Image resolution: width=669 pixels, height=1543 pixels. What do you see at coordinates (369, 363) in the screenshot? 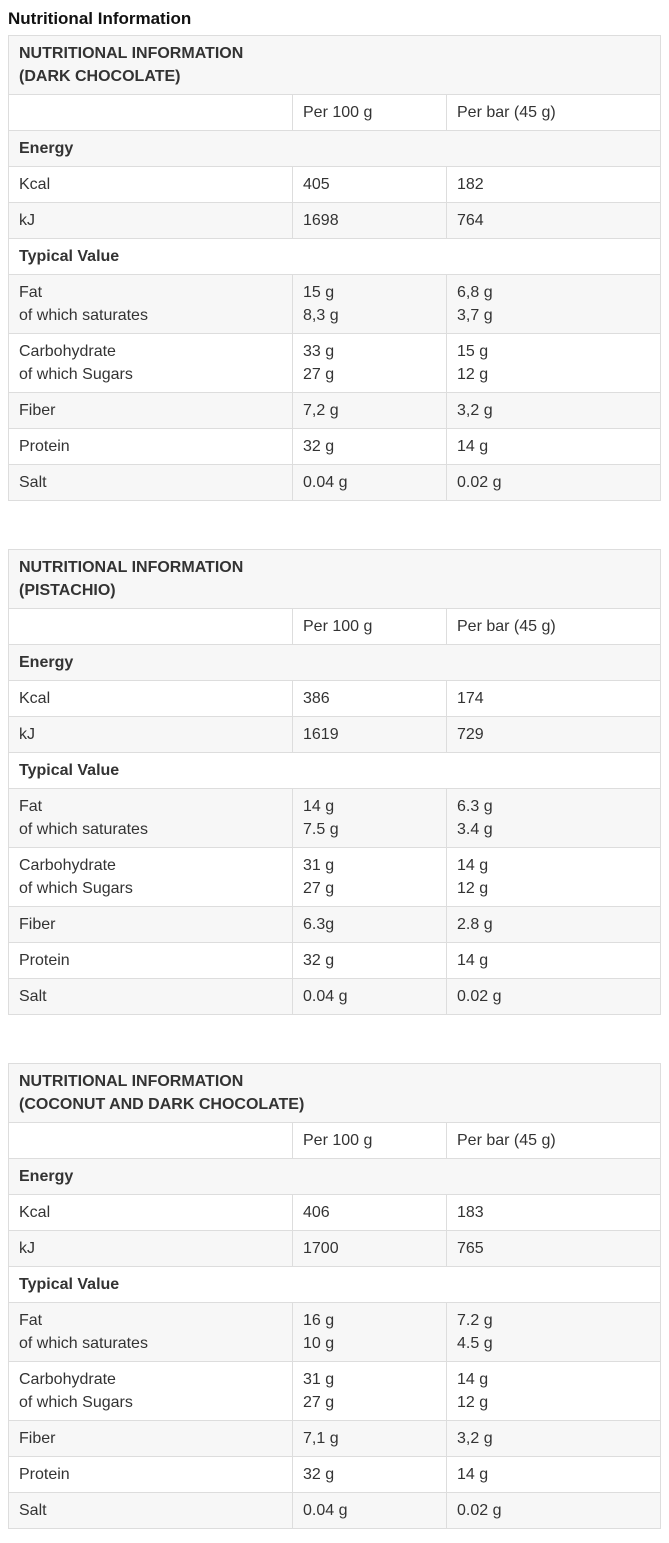
I see `value-per100-cell: 33 g 27 g` at bounding box center [369, 363].